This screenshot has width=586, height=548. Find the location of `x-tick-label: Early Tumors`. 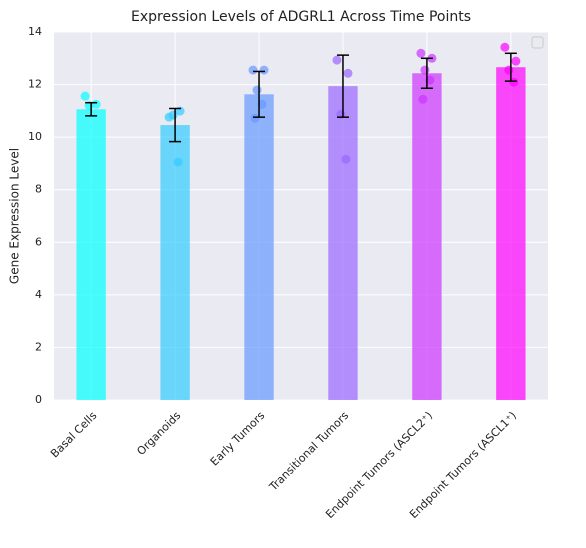

x-tick-label: Early Tumors is located at coordinates (238, 439).